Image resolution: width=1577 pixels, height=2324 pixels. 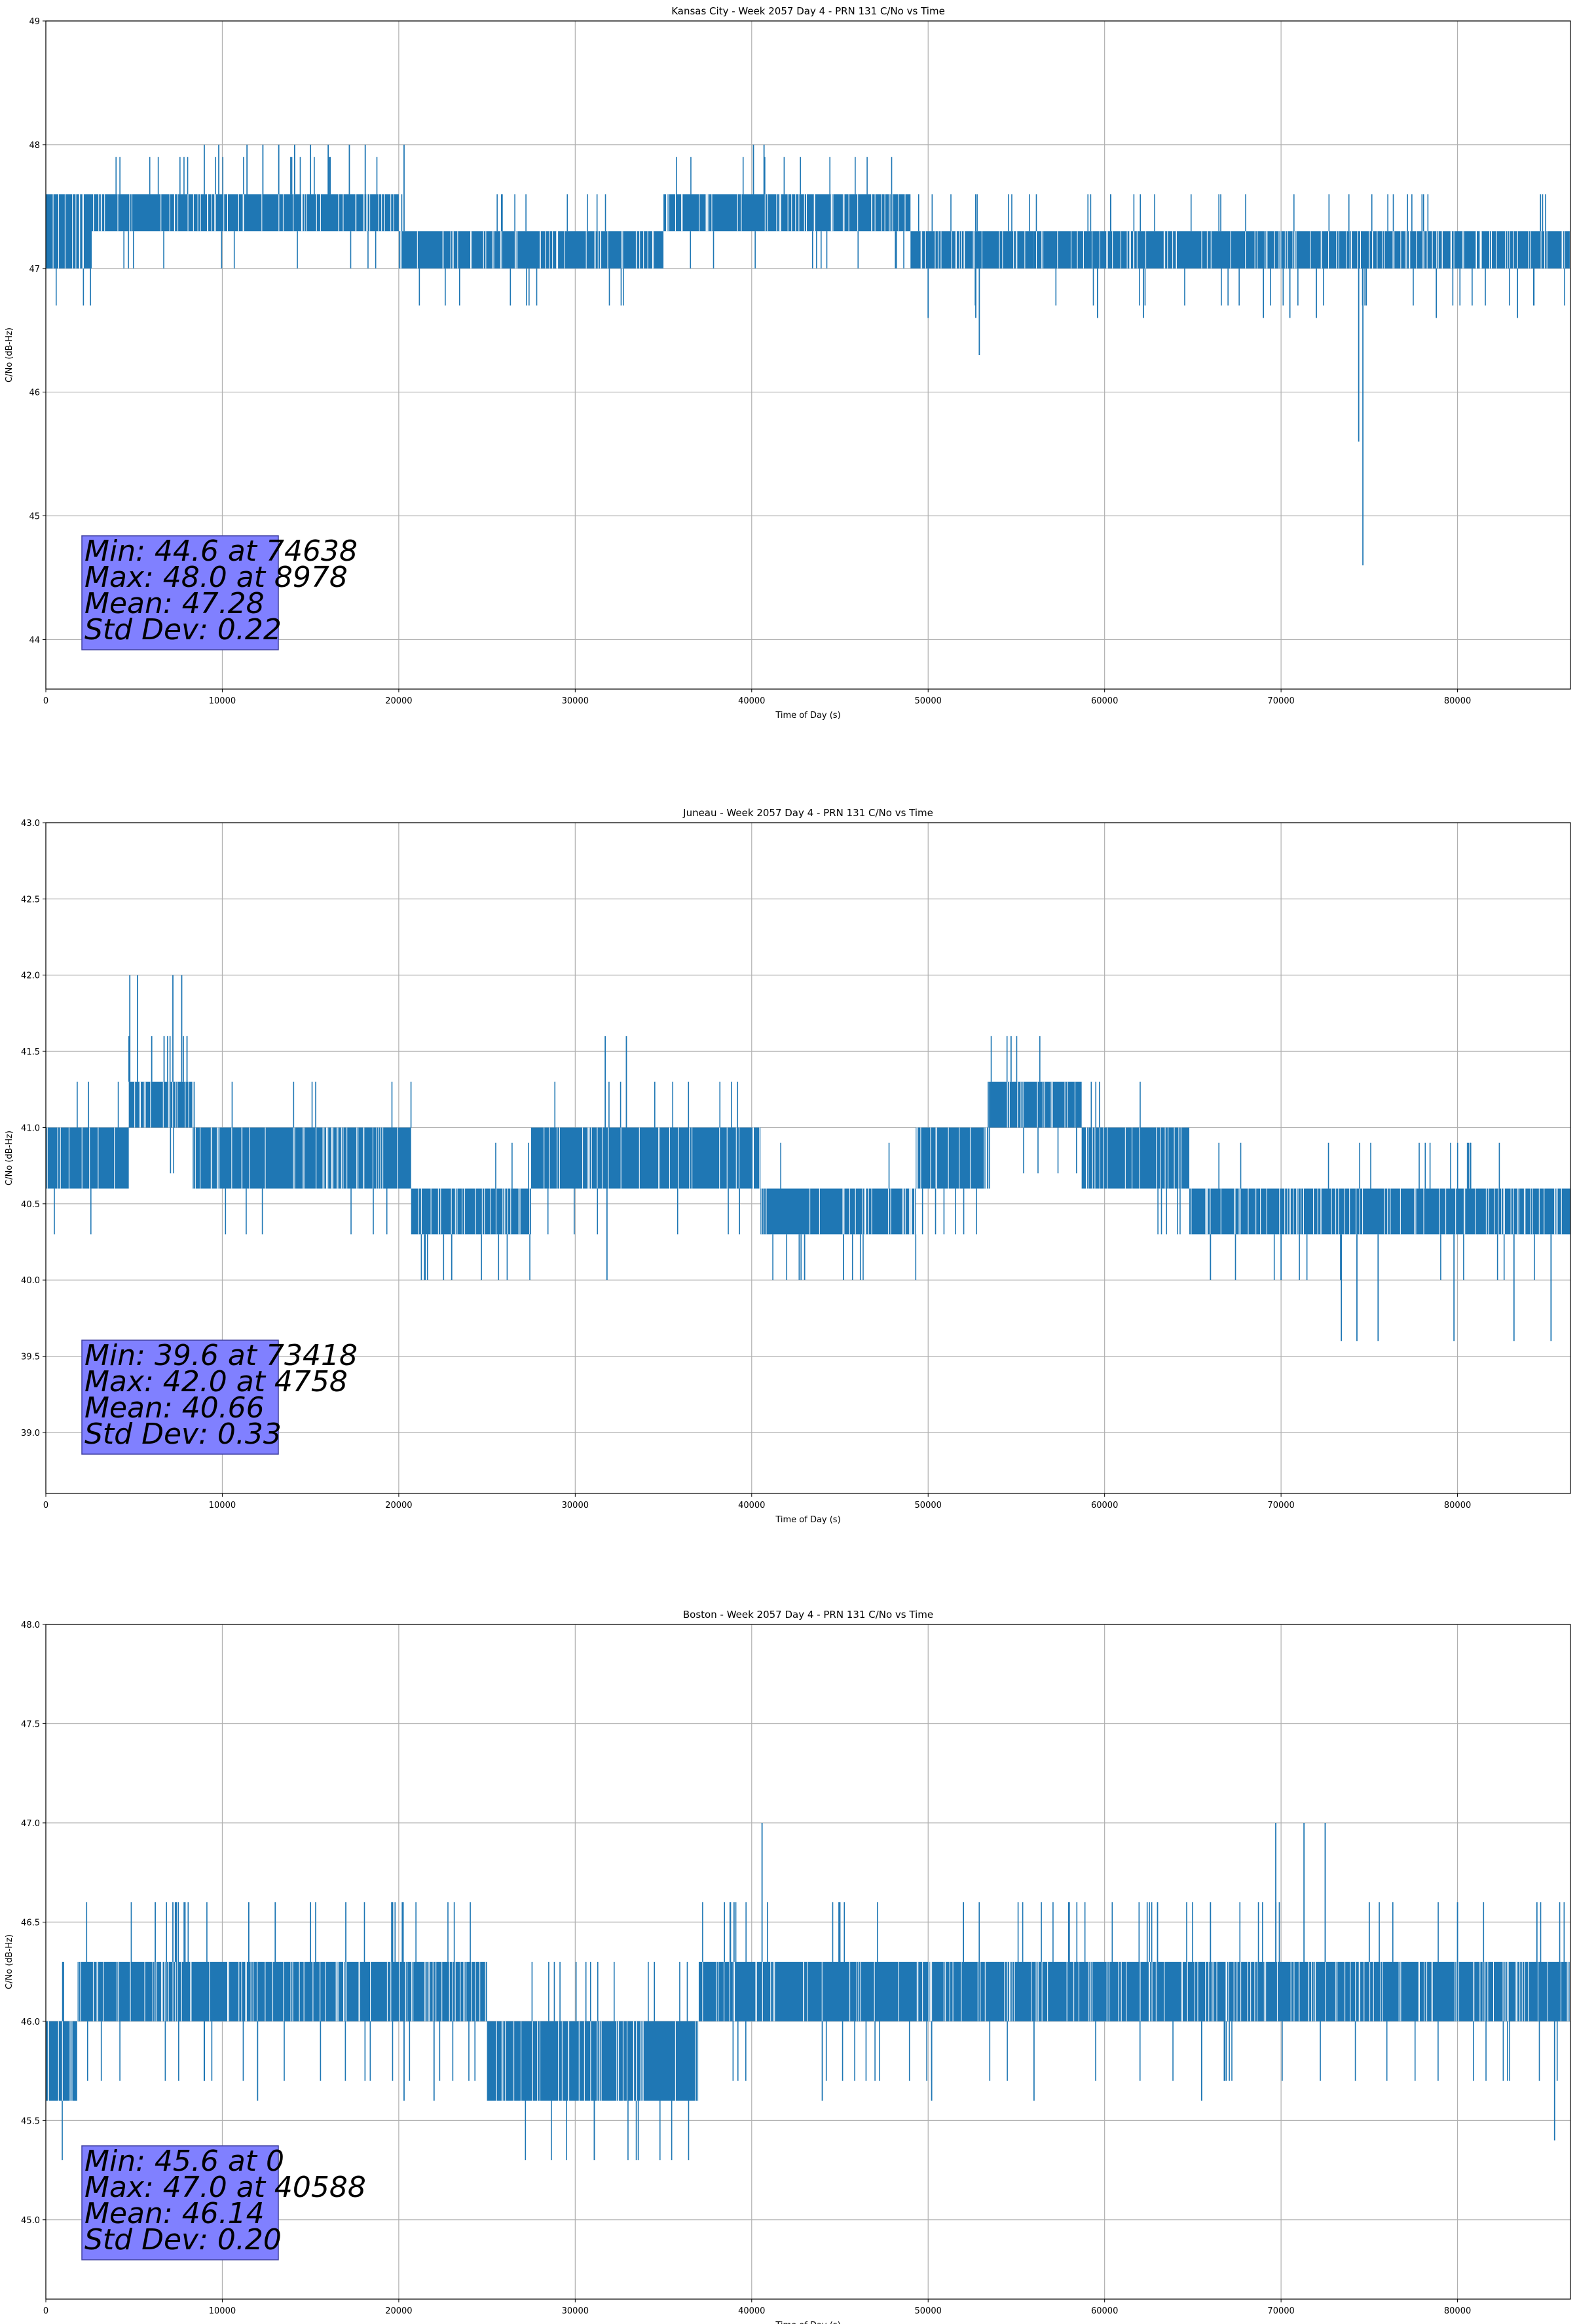 What do you see at coordinates (34, 517) in the screenshot?
I see `y-tick-label: 45` at bounding box center [34, 517].